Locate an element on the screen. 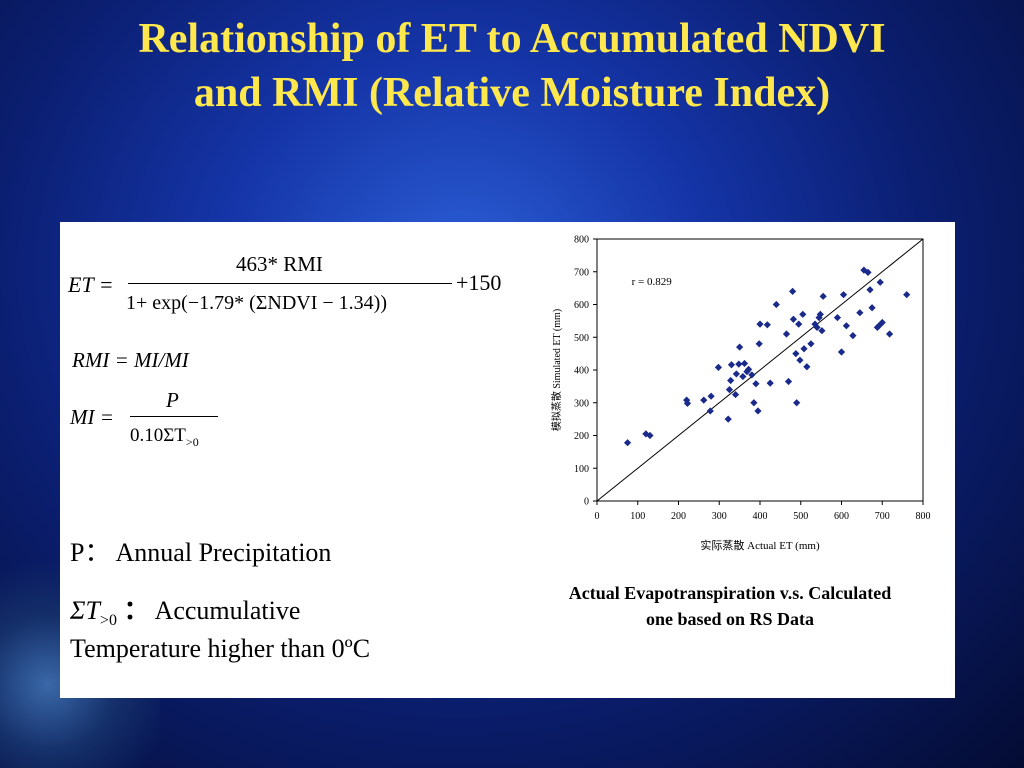  et-formula-denominator: 1+ exp(−1.79* (ΣNDVI − 1.34)) is located at coordinates (256, 303).